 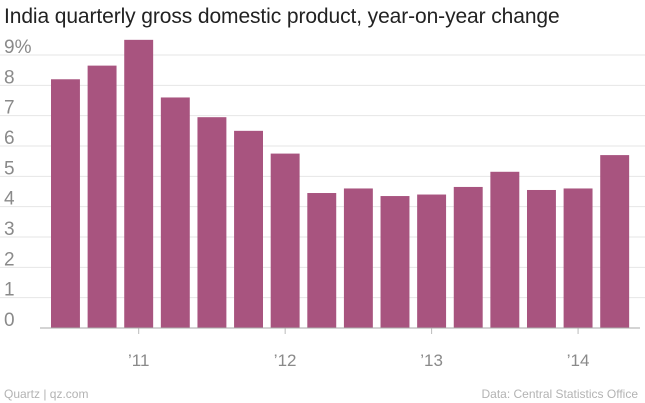 What do you see at coordinates (358, 349) in the screenshot?
I see `x-axis-ticks: ’11 ’12 ’13 ’14` at bounding box center [358, 349].